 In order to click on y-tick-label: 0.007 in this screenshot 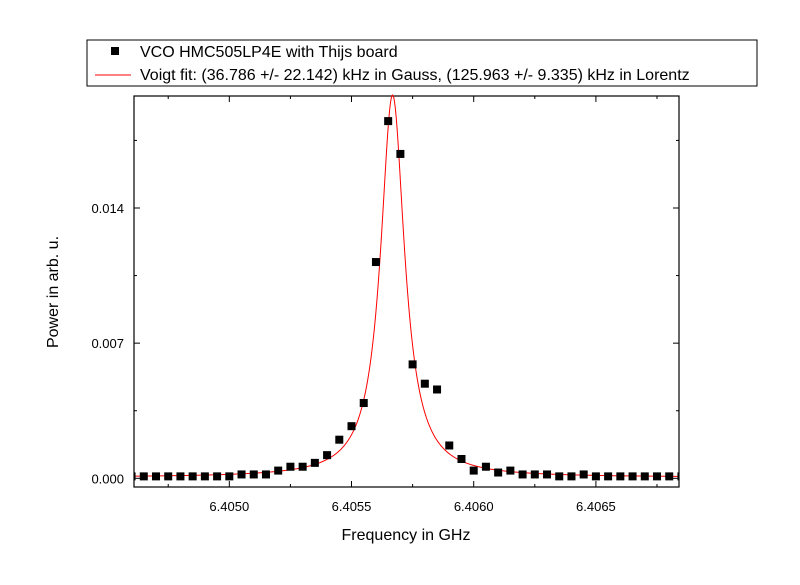, I will do `click(107, 343)`.